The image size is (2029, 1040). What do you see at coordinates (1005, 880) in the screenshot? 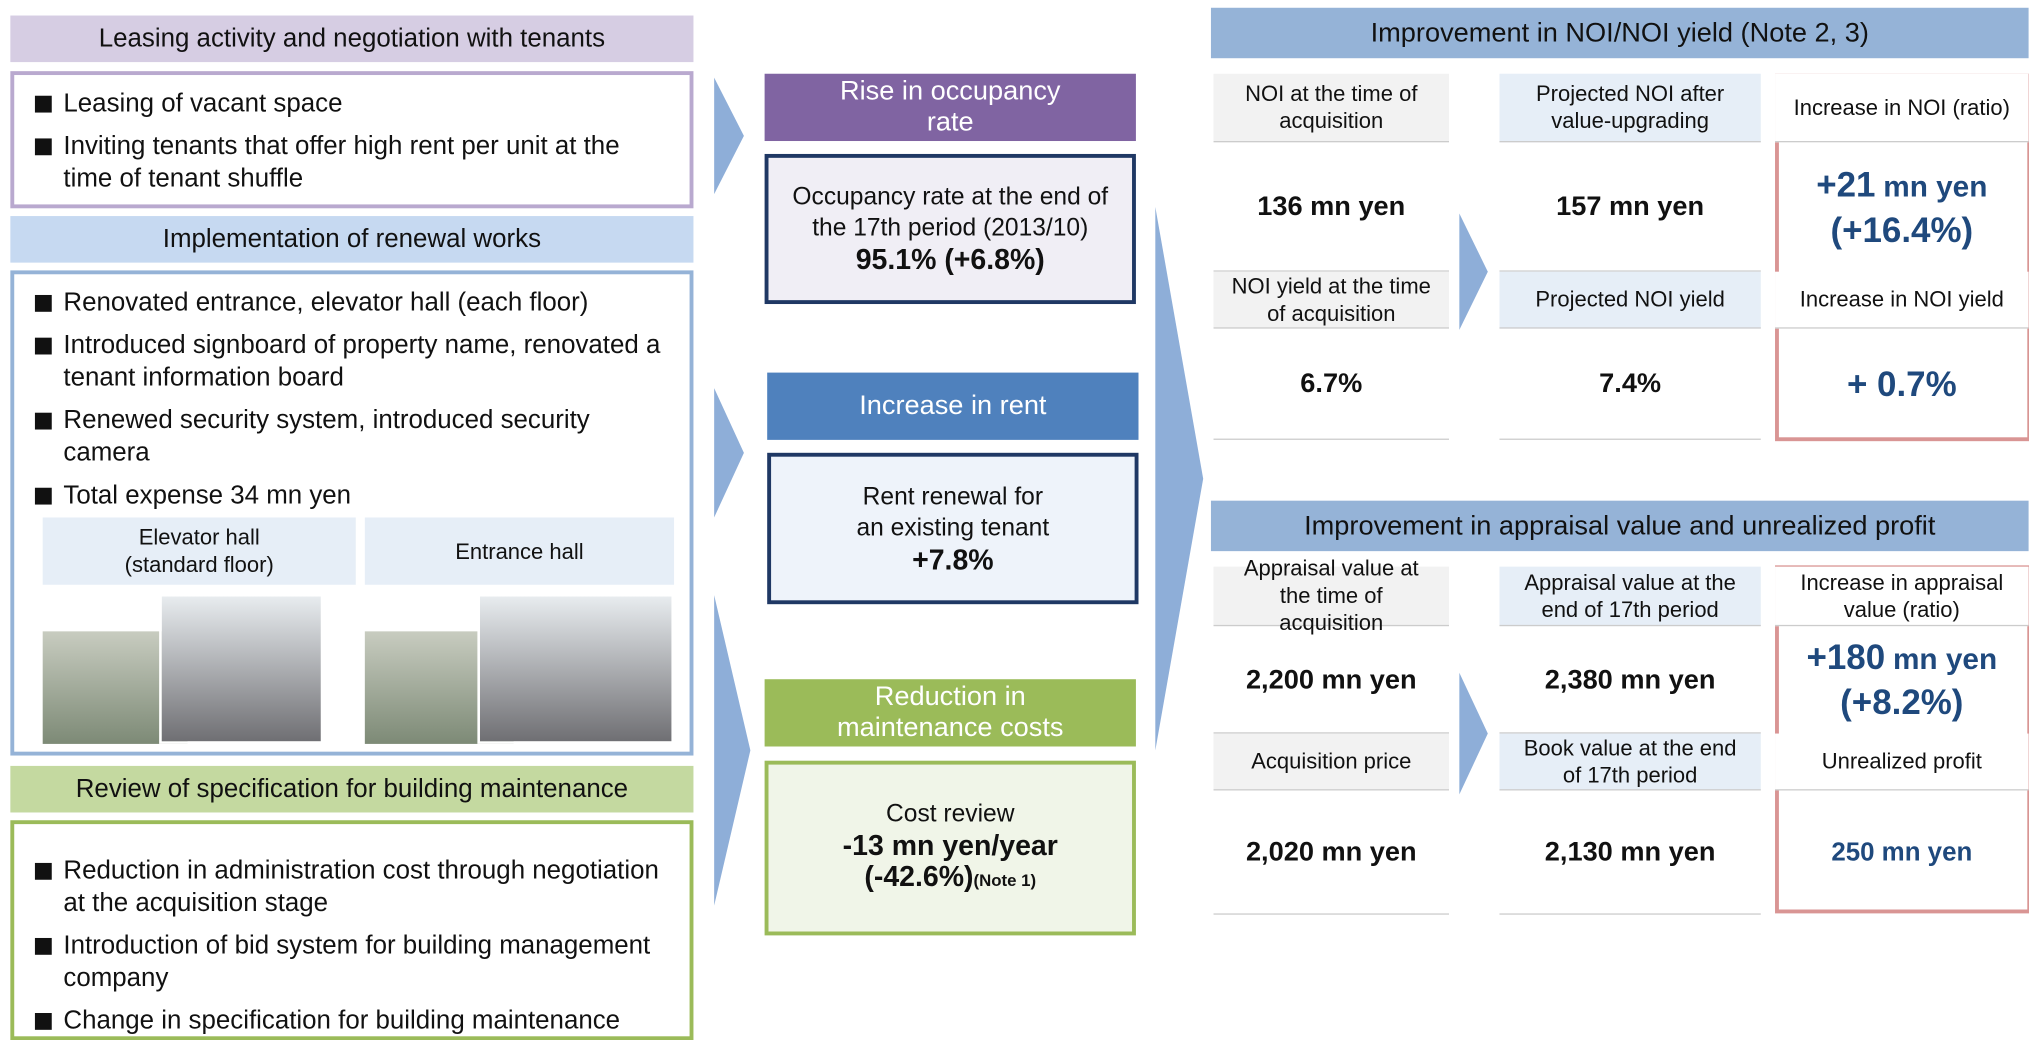
I see `note: (Note 1)` at bounding box center [1005, 880].